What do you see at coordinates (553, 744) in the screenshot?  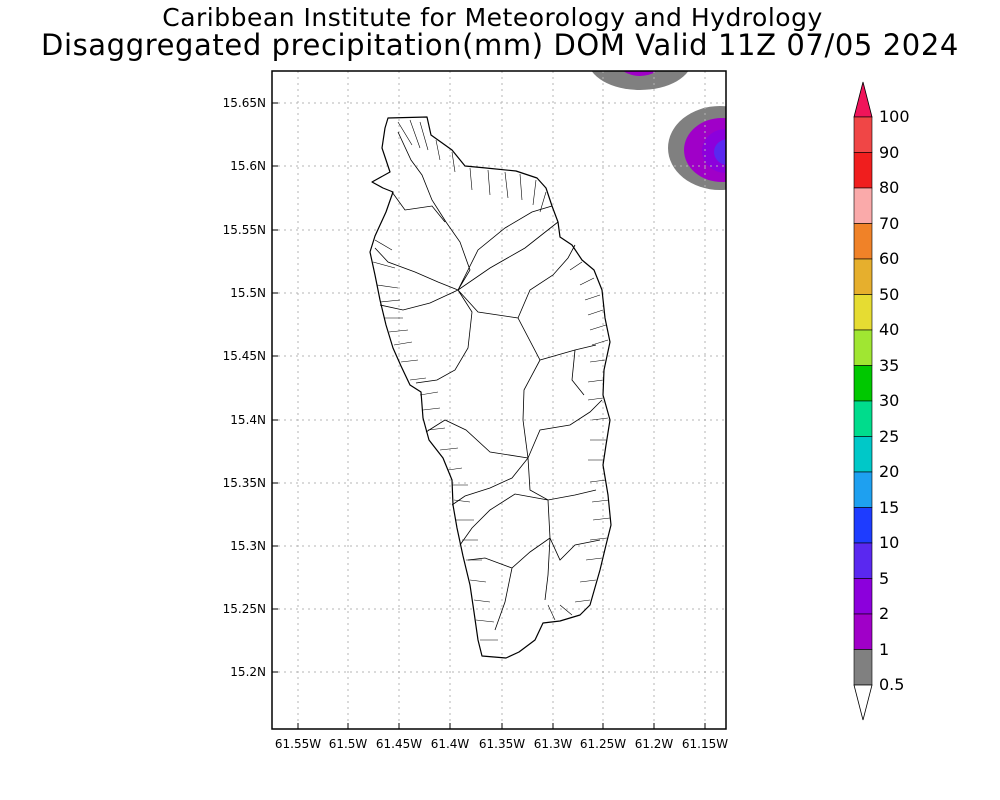 I see `lon-label: 61.3W` at bounding box center [553, 744].